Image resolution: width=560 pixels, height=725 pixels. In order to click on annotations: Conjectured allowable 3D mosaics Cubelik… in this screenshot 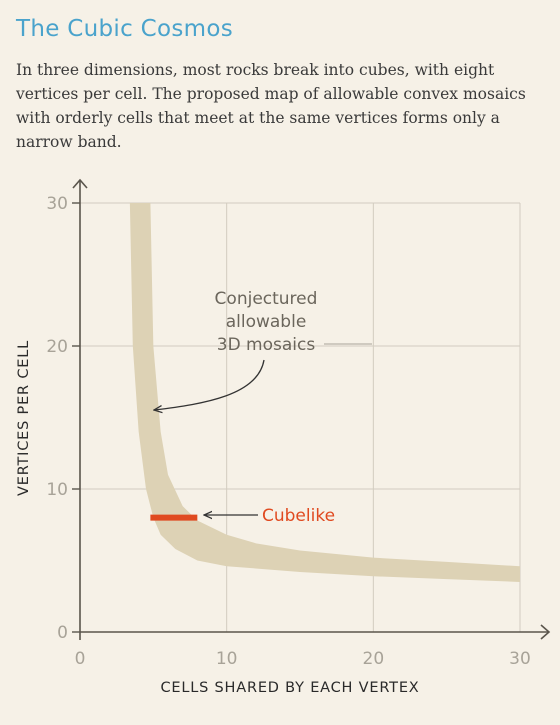, I will do `click(263, 407)`.